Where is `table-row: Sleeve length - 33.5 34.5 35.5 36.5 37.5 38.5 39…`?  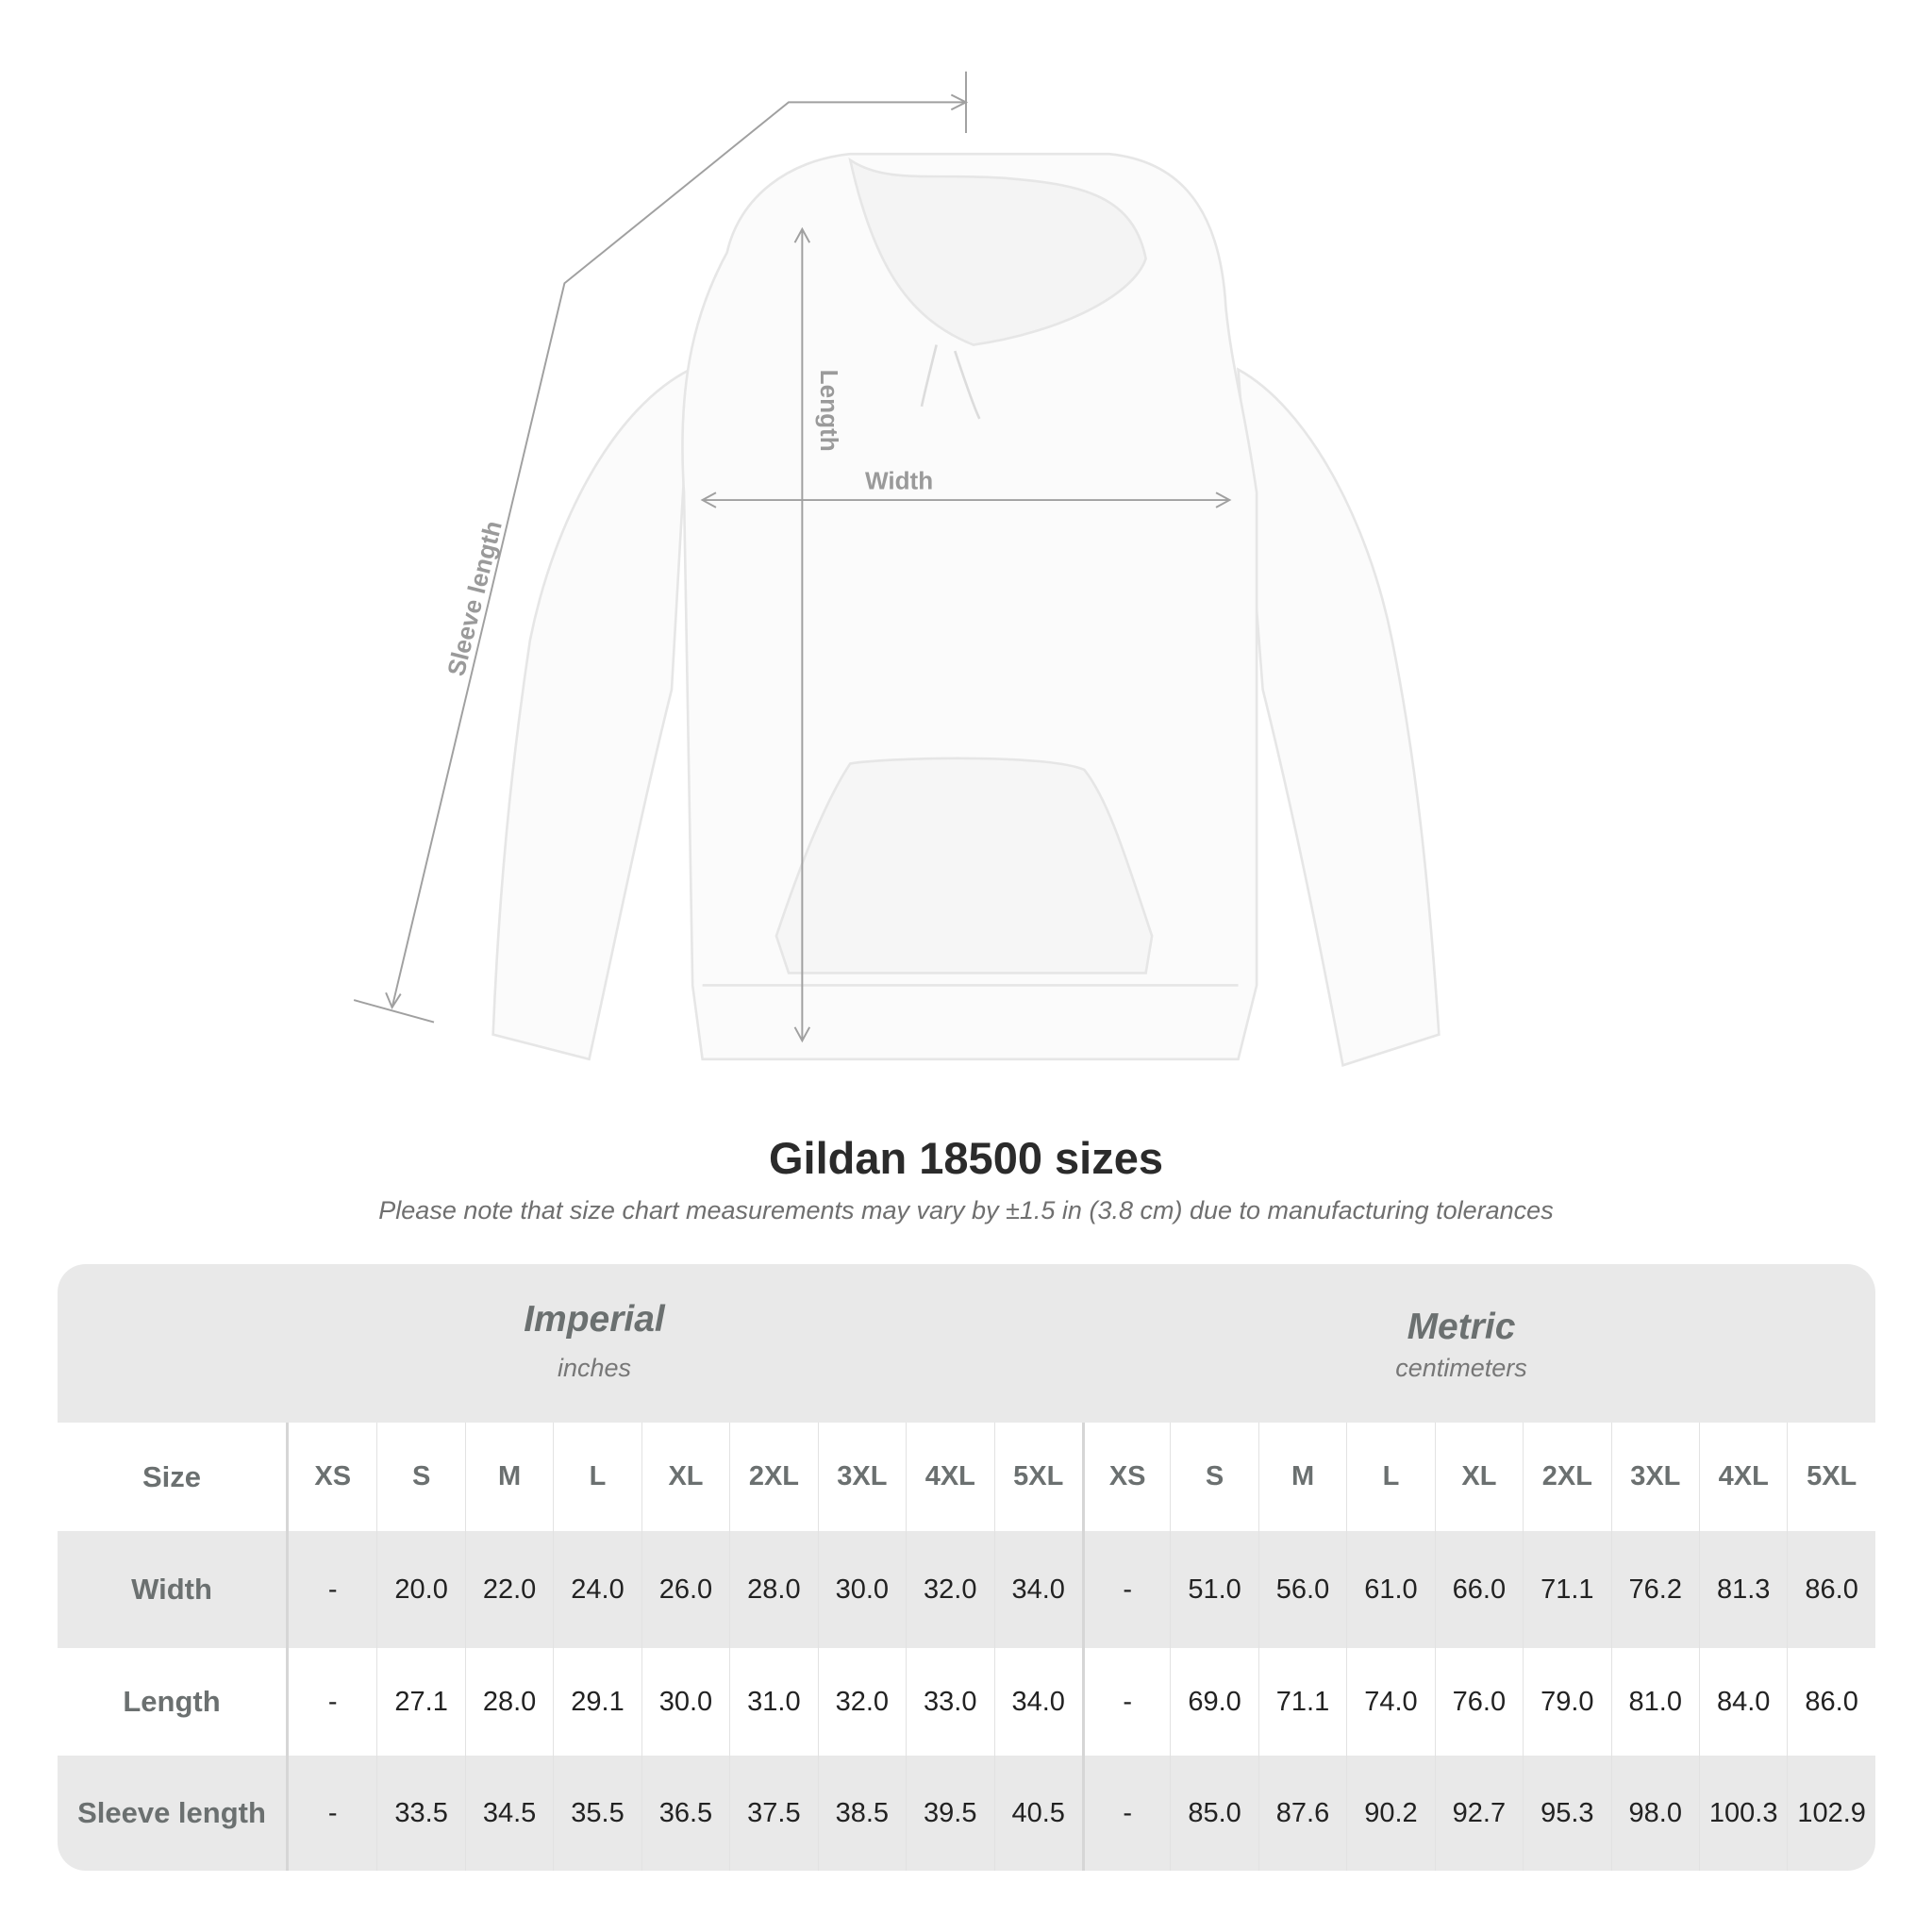 table-row: Sleeve length - 33.5 34.5 35.5 36.5 37.5 38.5 39… is located at coordinates (967, 1814).